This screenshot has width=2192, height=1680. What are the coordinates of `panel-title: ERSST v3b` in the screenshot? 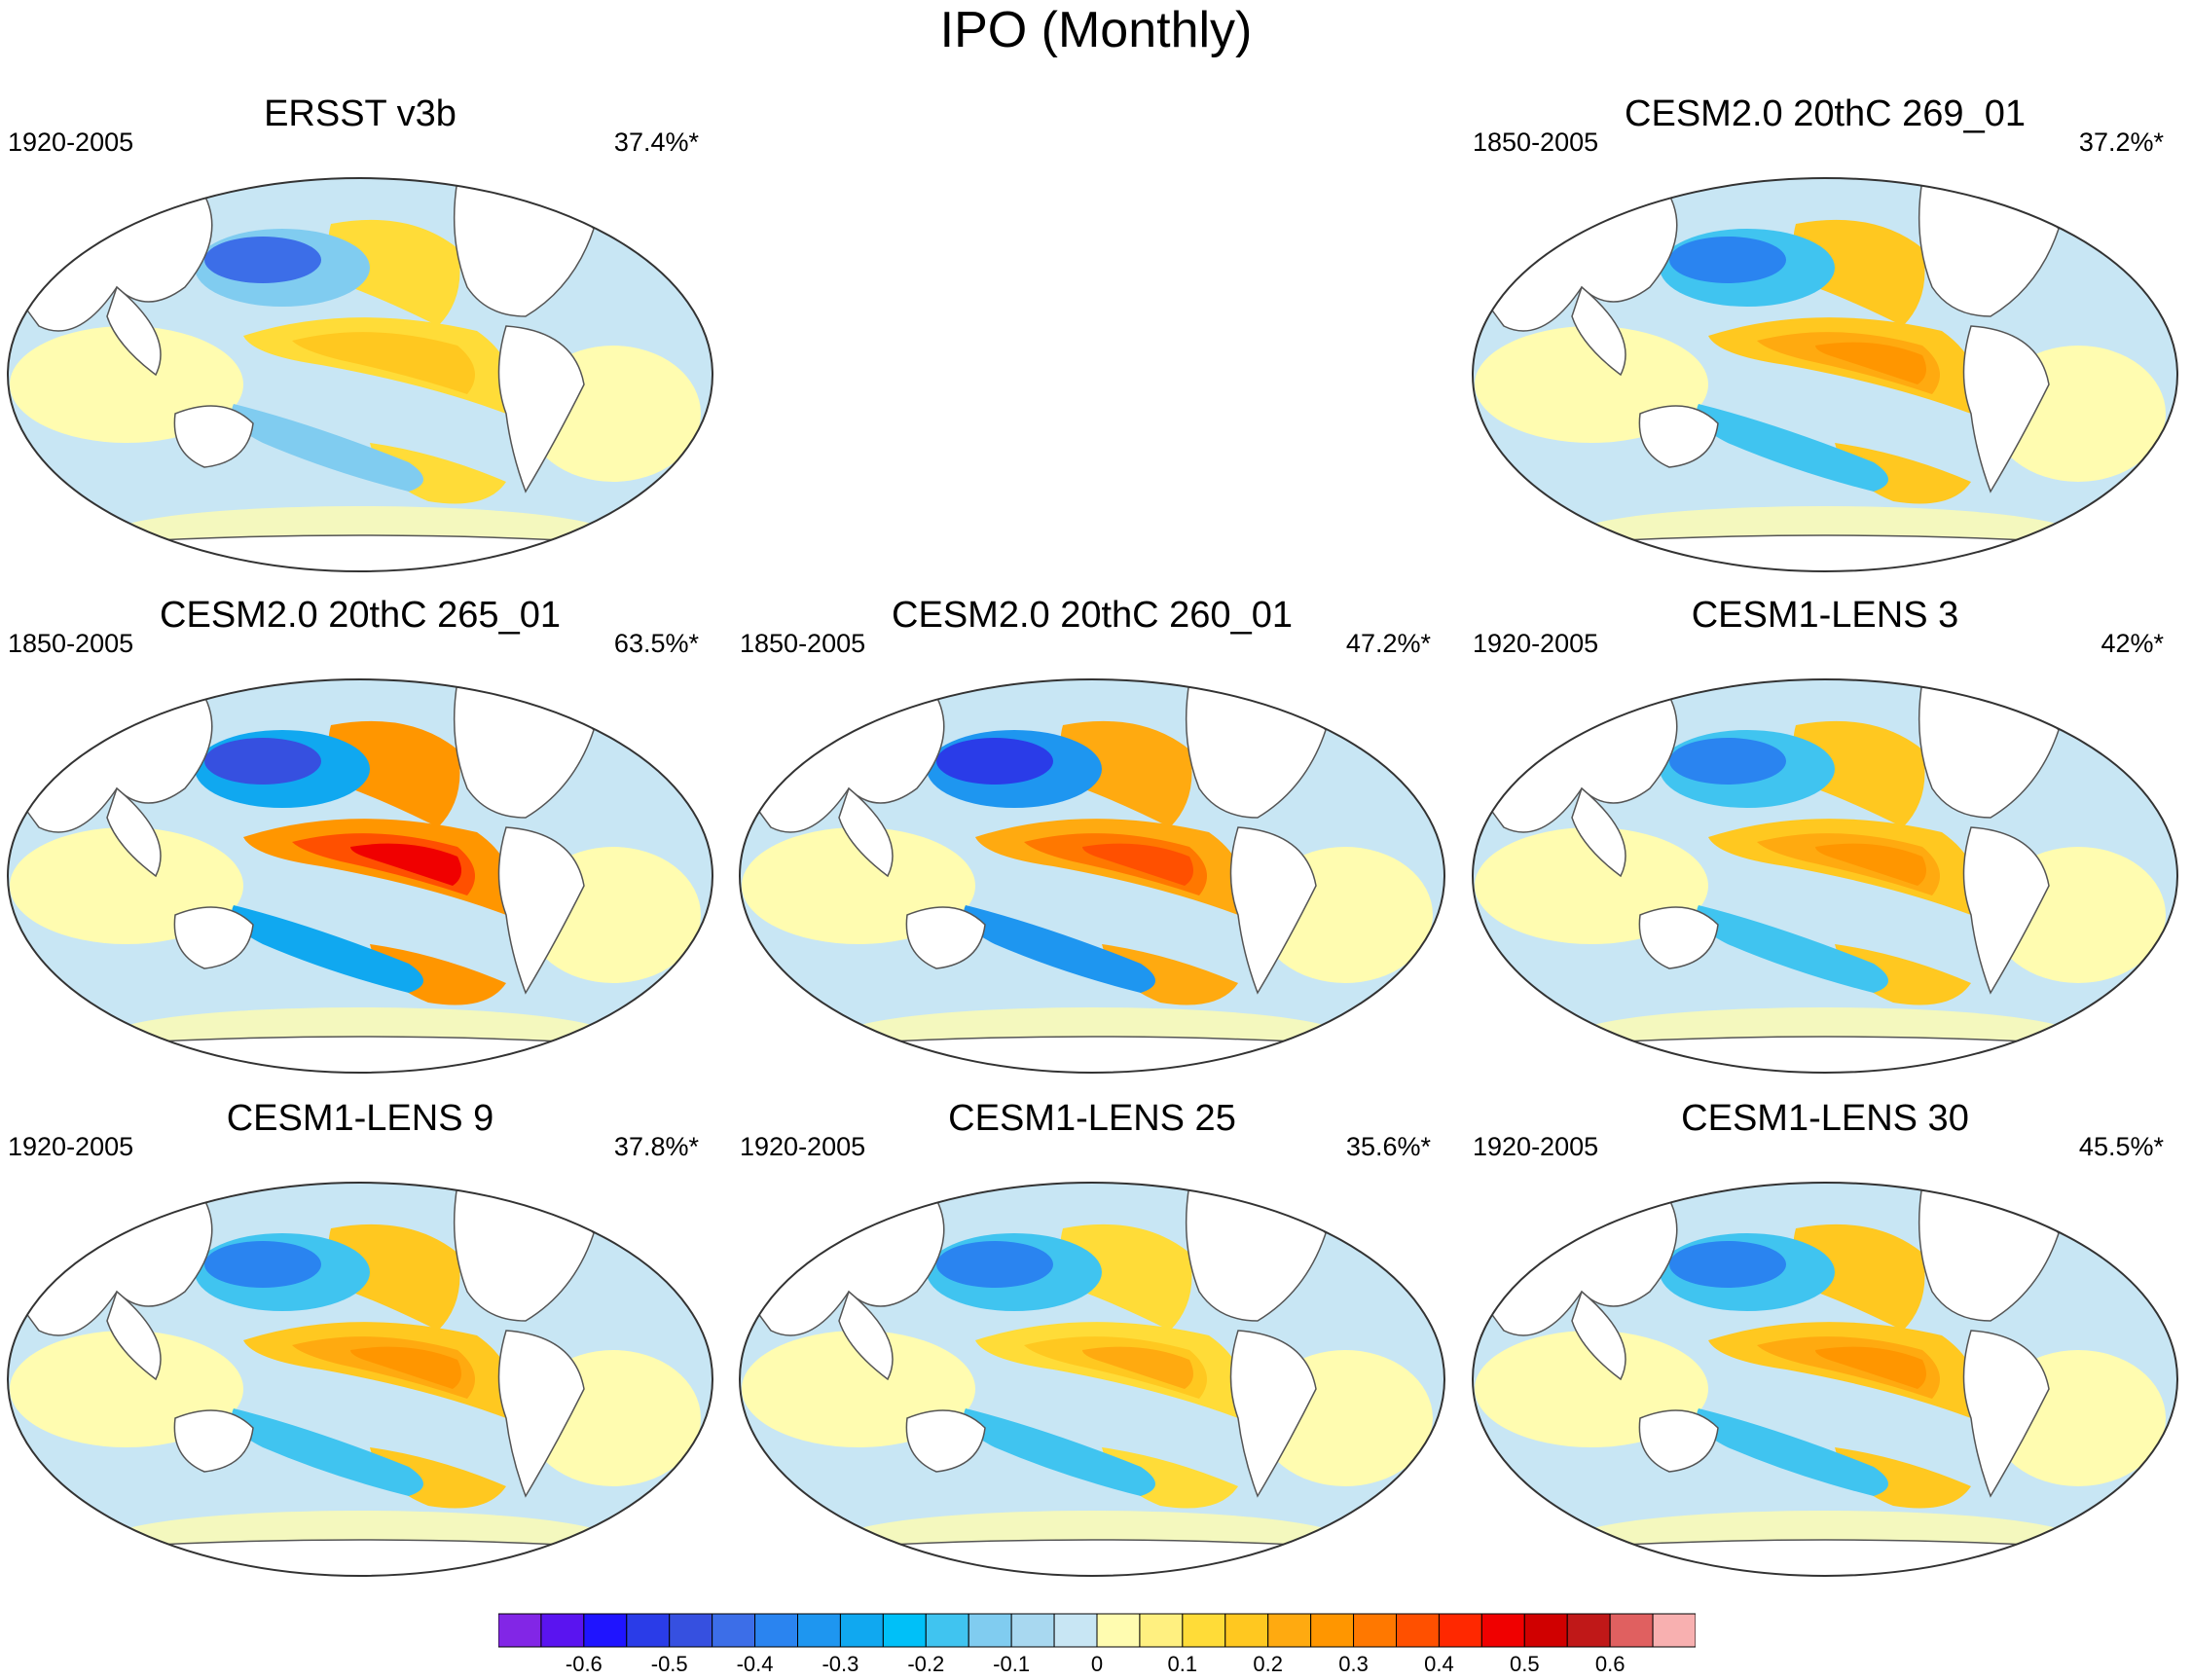 It's located at (360, 113).